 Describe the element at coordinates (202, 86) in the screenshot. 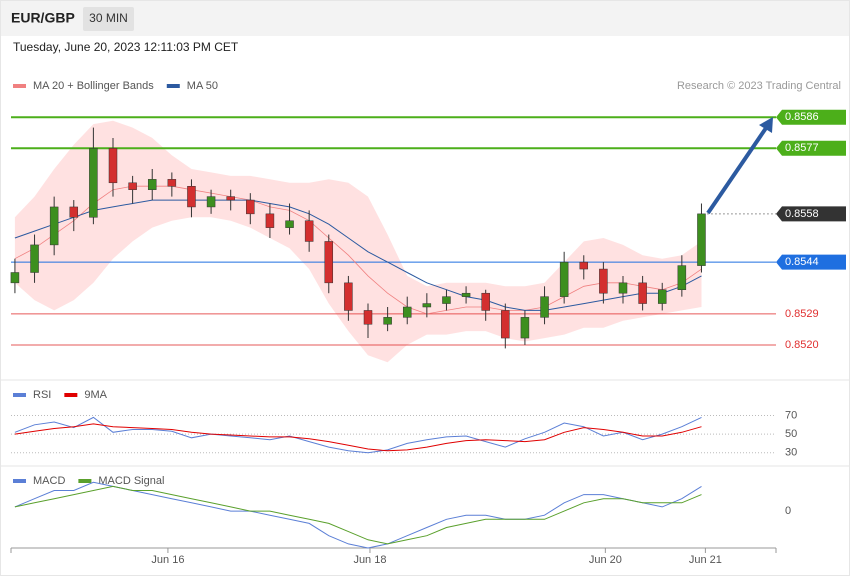

I see `legend-label: MA 50` at that location.